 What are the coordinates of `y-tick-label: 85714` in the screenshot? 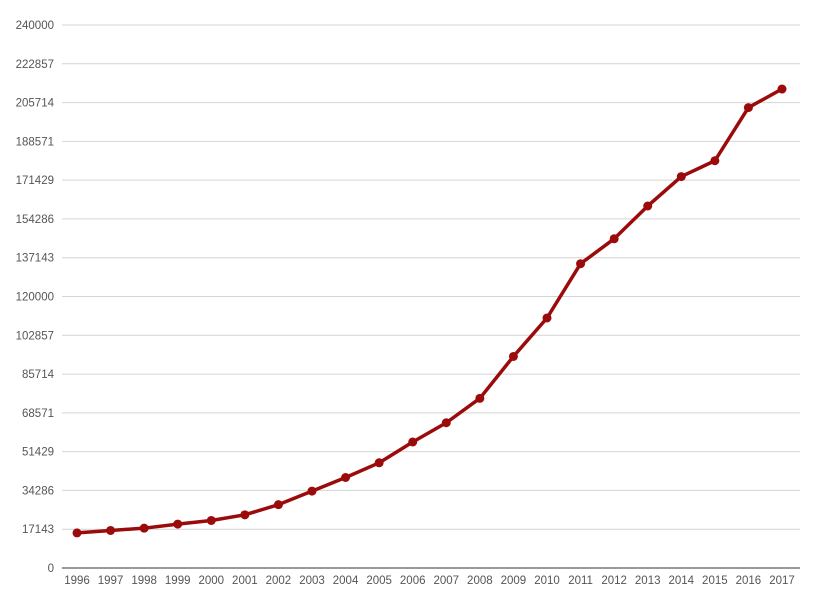 It's located at (38, 375).